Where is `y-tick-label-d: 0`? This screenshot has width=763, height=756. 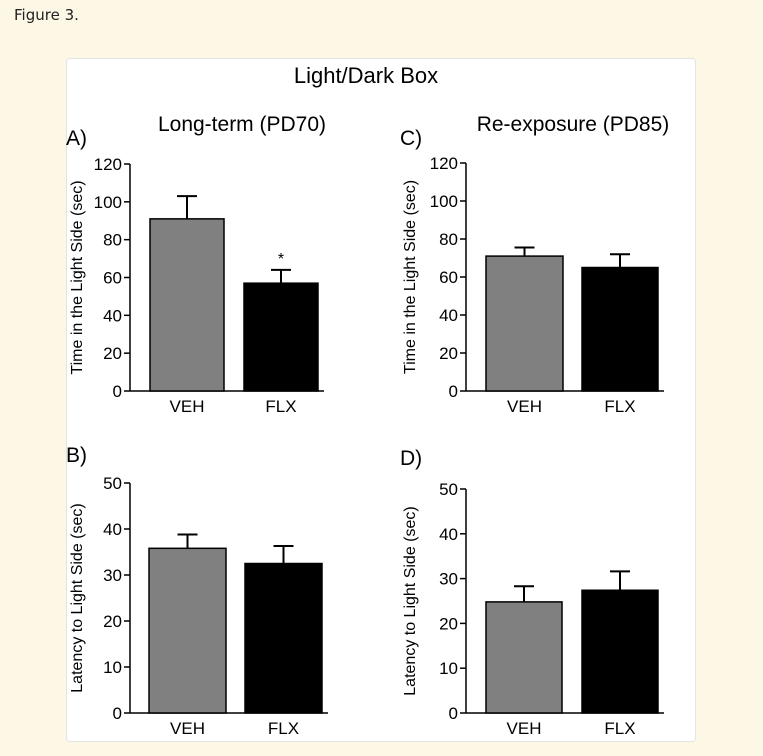 y-tick-label-d: 0 is located at coordinates (453, 713).